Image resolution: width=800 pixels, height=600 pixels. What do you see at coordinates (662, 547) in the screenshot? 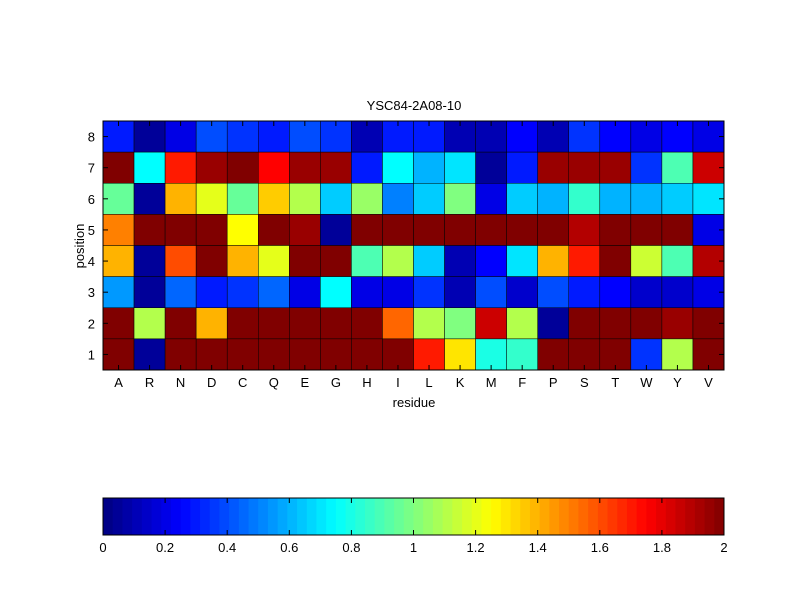
I see `colorbar-tick-label: 1.8` at bounding box center [662, 547].